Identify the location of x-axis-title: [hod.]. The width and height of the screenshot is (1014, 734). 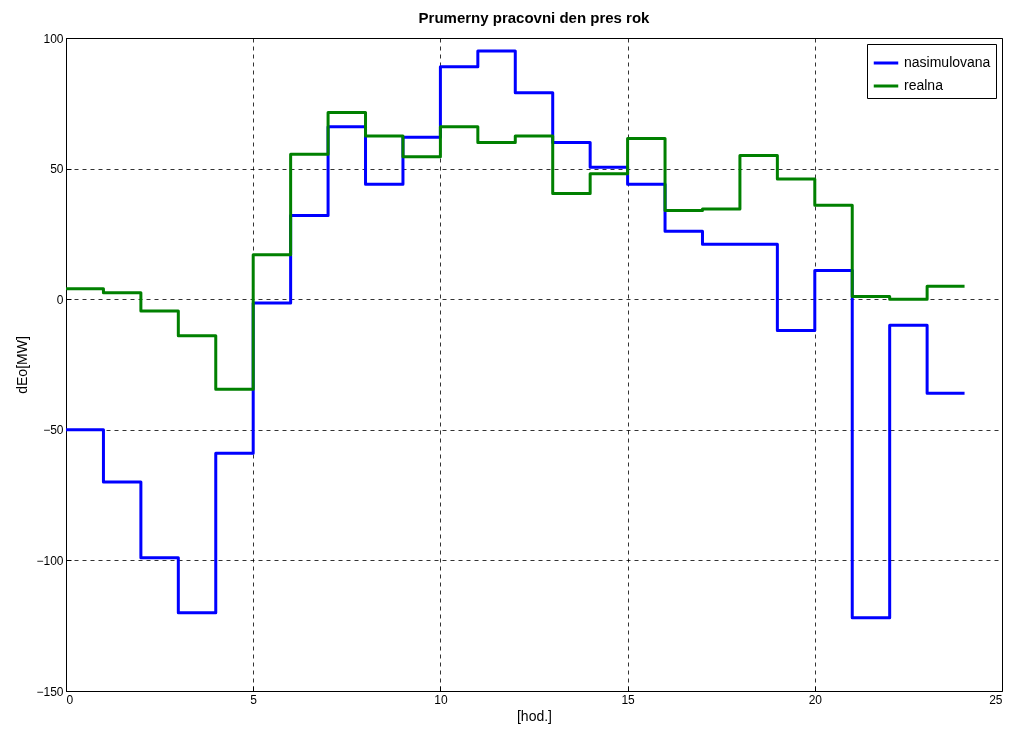
(534, 715).